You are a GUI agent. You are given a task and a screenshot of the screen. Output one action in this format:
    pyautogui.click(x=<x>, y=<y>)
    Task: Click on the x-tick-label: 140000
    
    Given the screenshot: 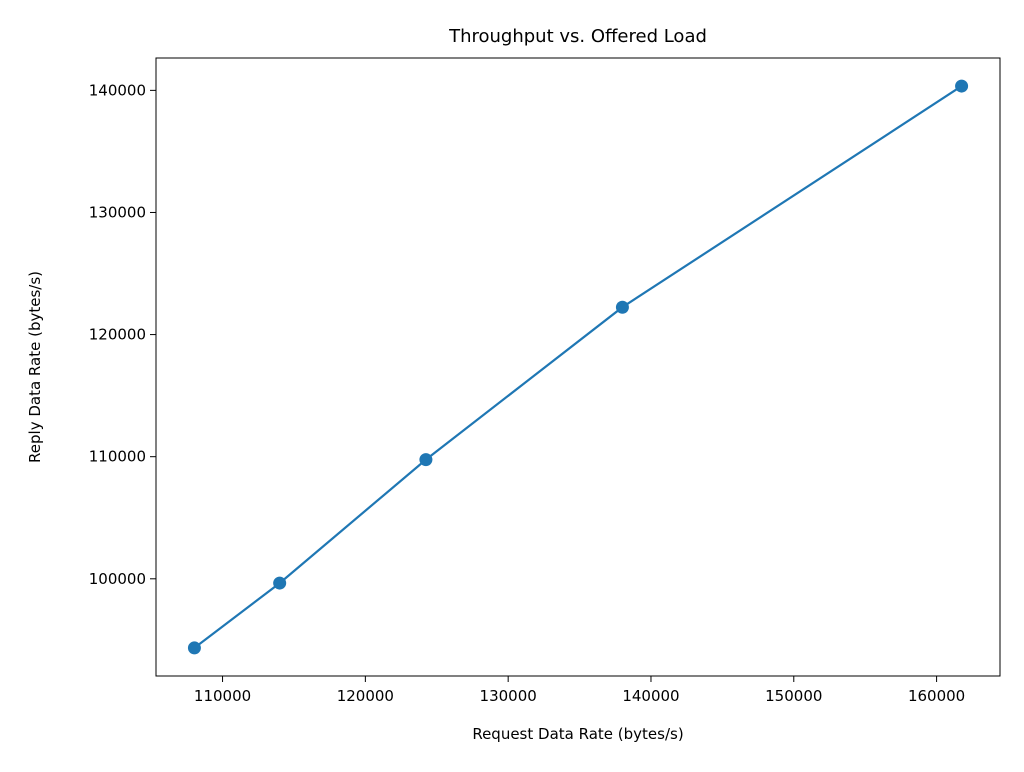 What is the action you would take?
    pyautogui.click(x=650, y=696)
    